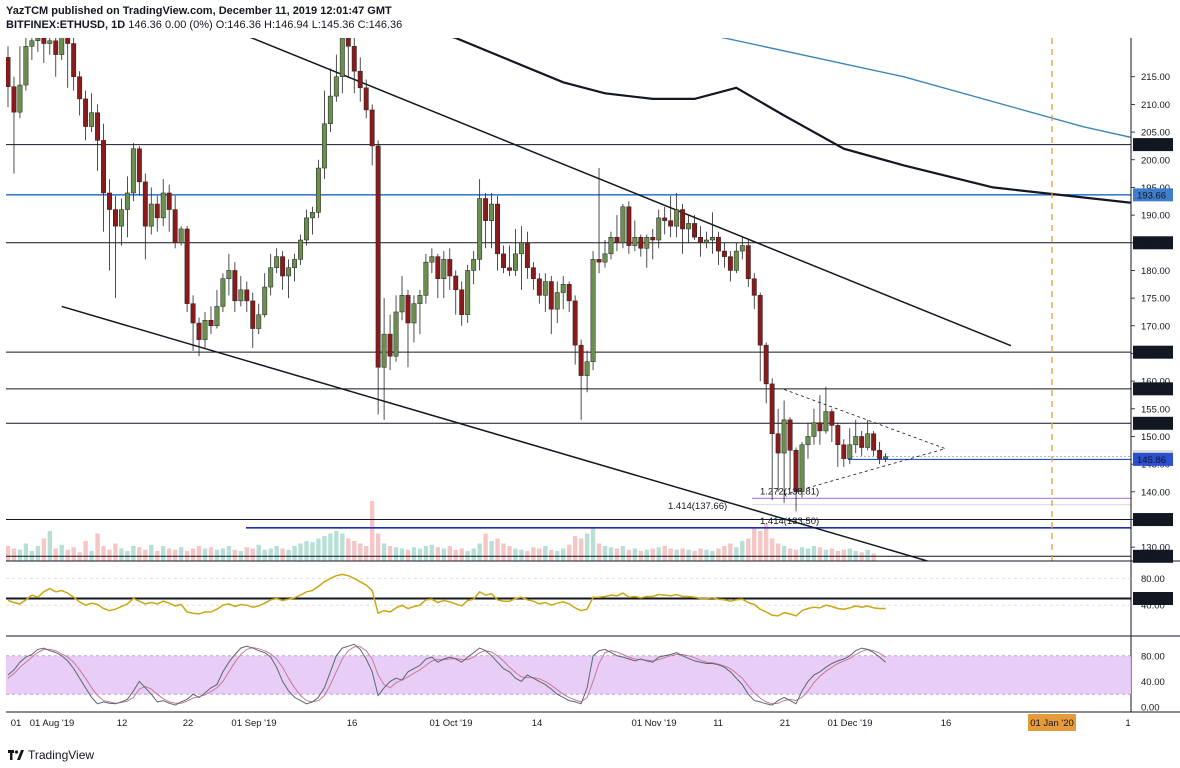 This screenshot has width=1180, height=768. I want to click on triangle-lower, so click(864, 471).